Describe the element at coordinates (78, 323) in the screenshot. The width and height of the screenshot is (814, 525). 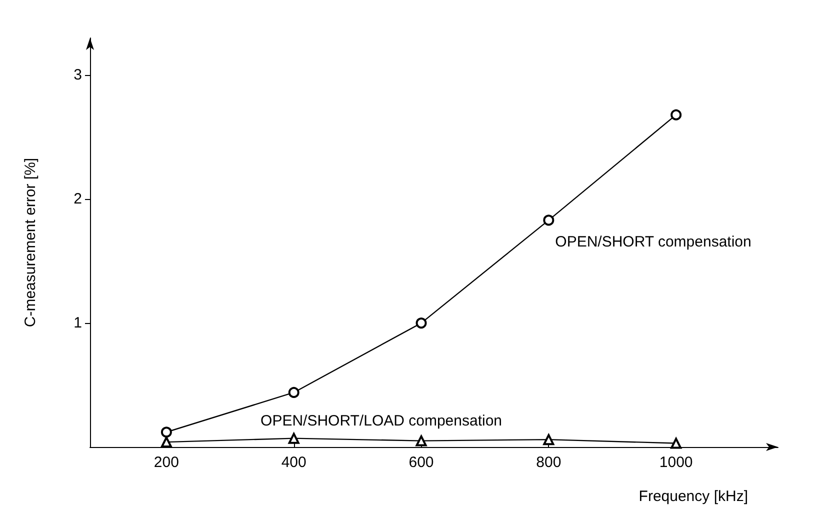
I see `y-tick-label: 1` at that location.